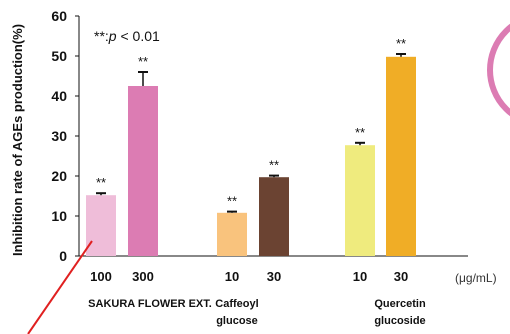  I want to click on y-tick-label: 60, so click(59, 16).